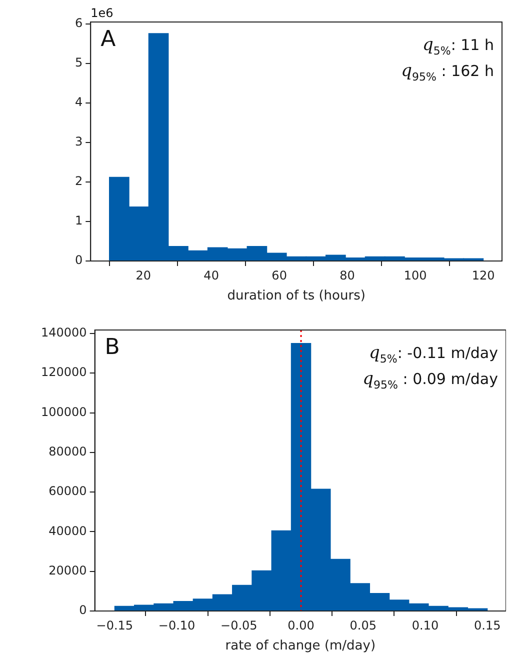  I want to click on y-tick-label: 120000, so click(63, 372).